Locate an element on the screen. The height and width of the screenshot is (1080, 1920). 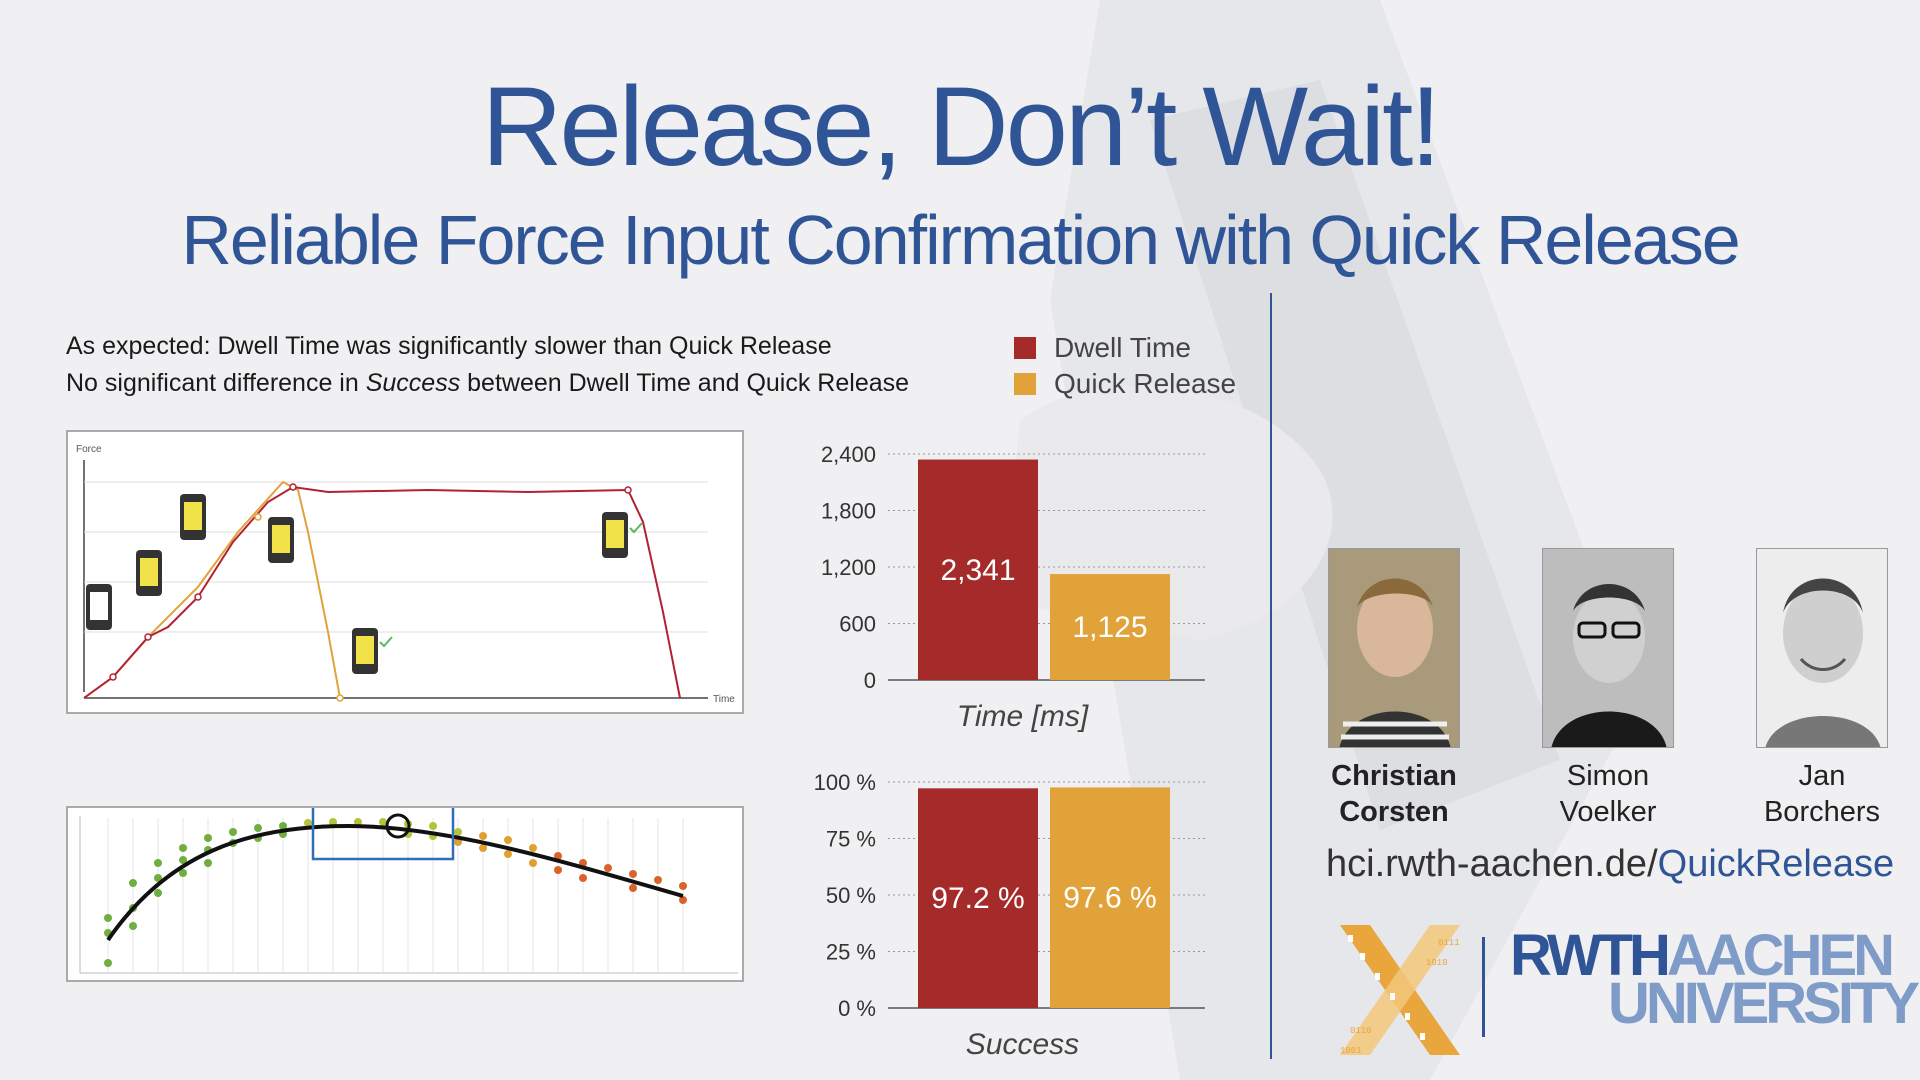
time-chart-y-tick-label: 2,400 is located at coordinates (848, 454).